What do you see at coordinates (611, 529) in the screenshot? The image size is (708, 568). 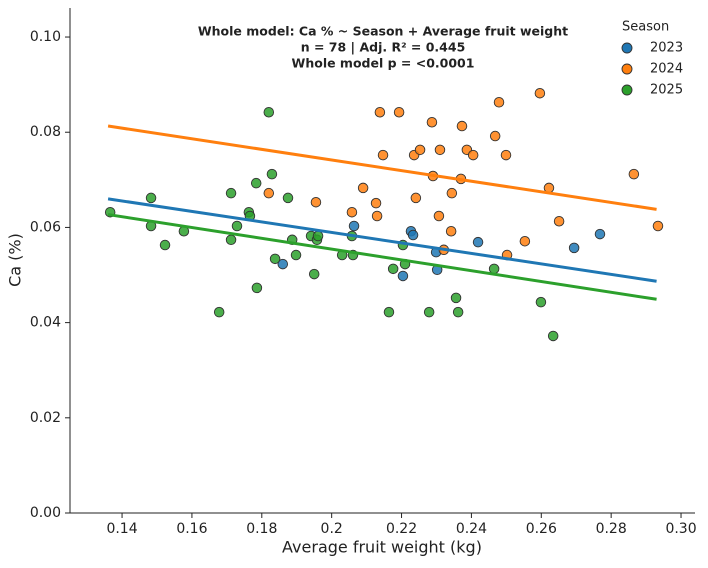 I see `x-tick-label: 0.28` at bounding box center [611, 529].